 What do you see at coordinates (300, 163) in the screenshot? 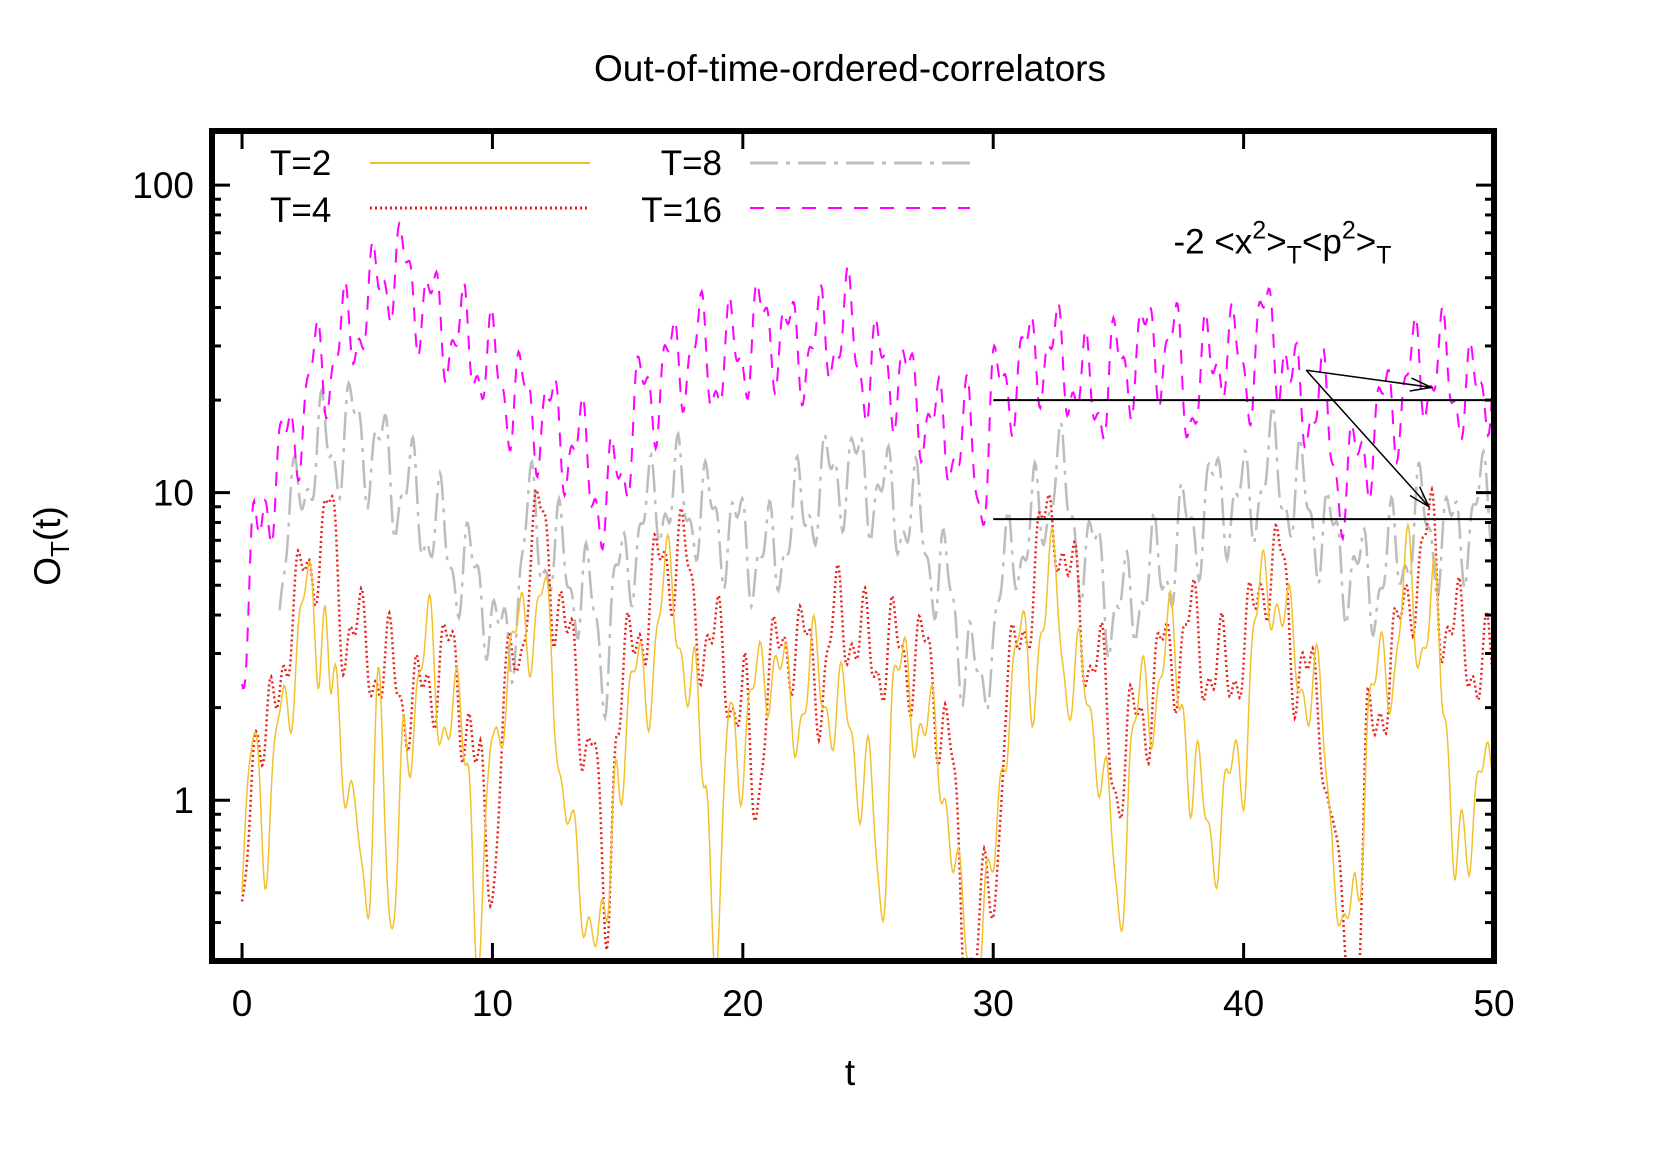
I see `legend-label-t2: T=2` at bounding box center [300, 163].